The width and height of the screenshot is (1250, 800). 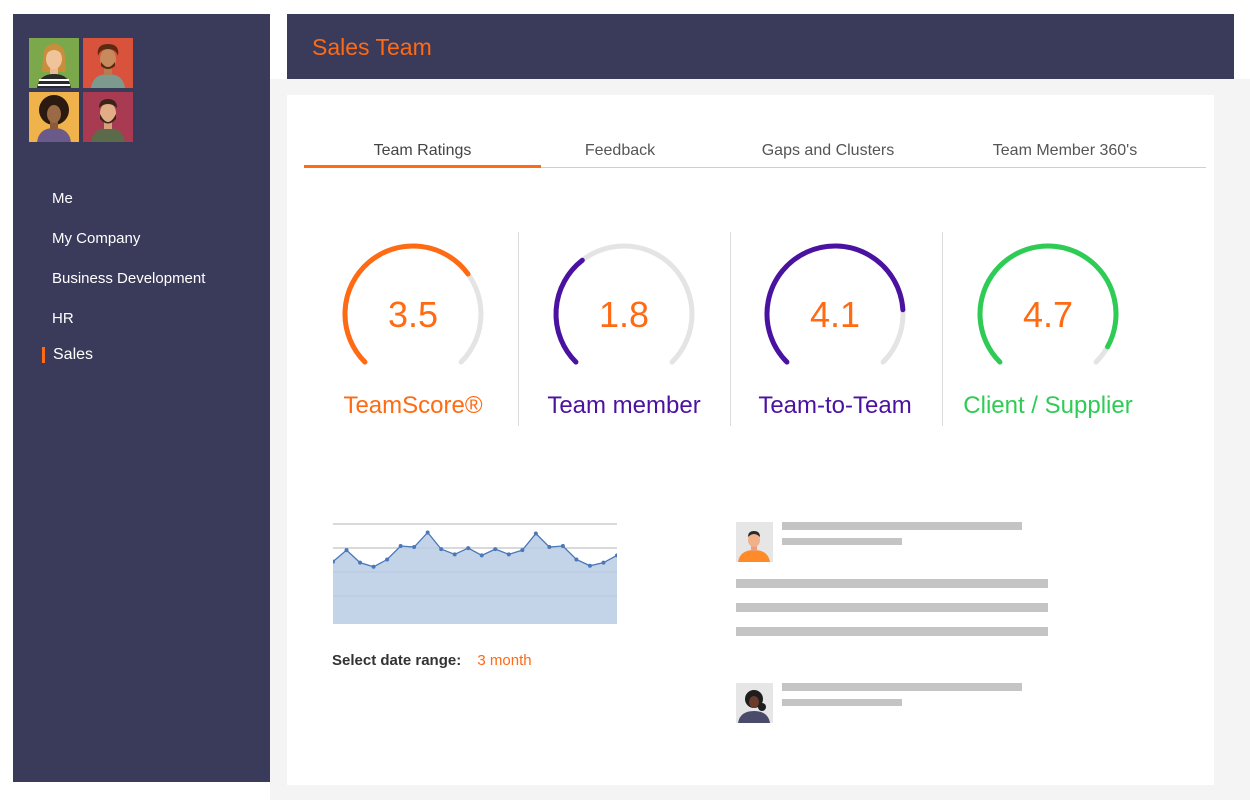 What do you see at coordinates (835, 314) in the screenshot?
I see `gauge-value: 4.1` at bounding box center [835, 314].